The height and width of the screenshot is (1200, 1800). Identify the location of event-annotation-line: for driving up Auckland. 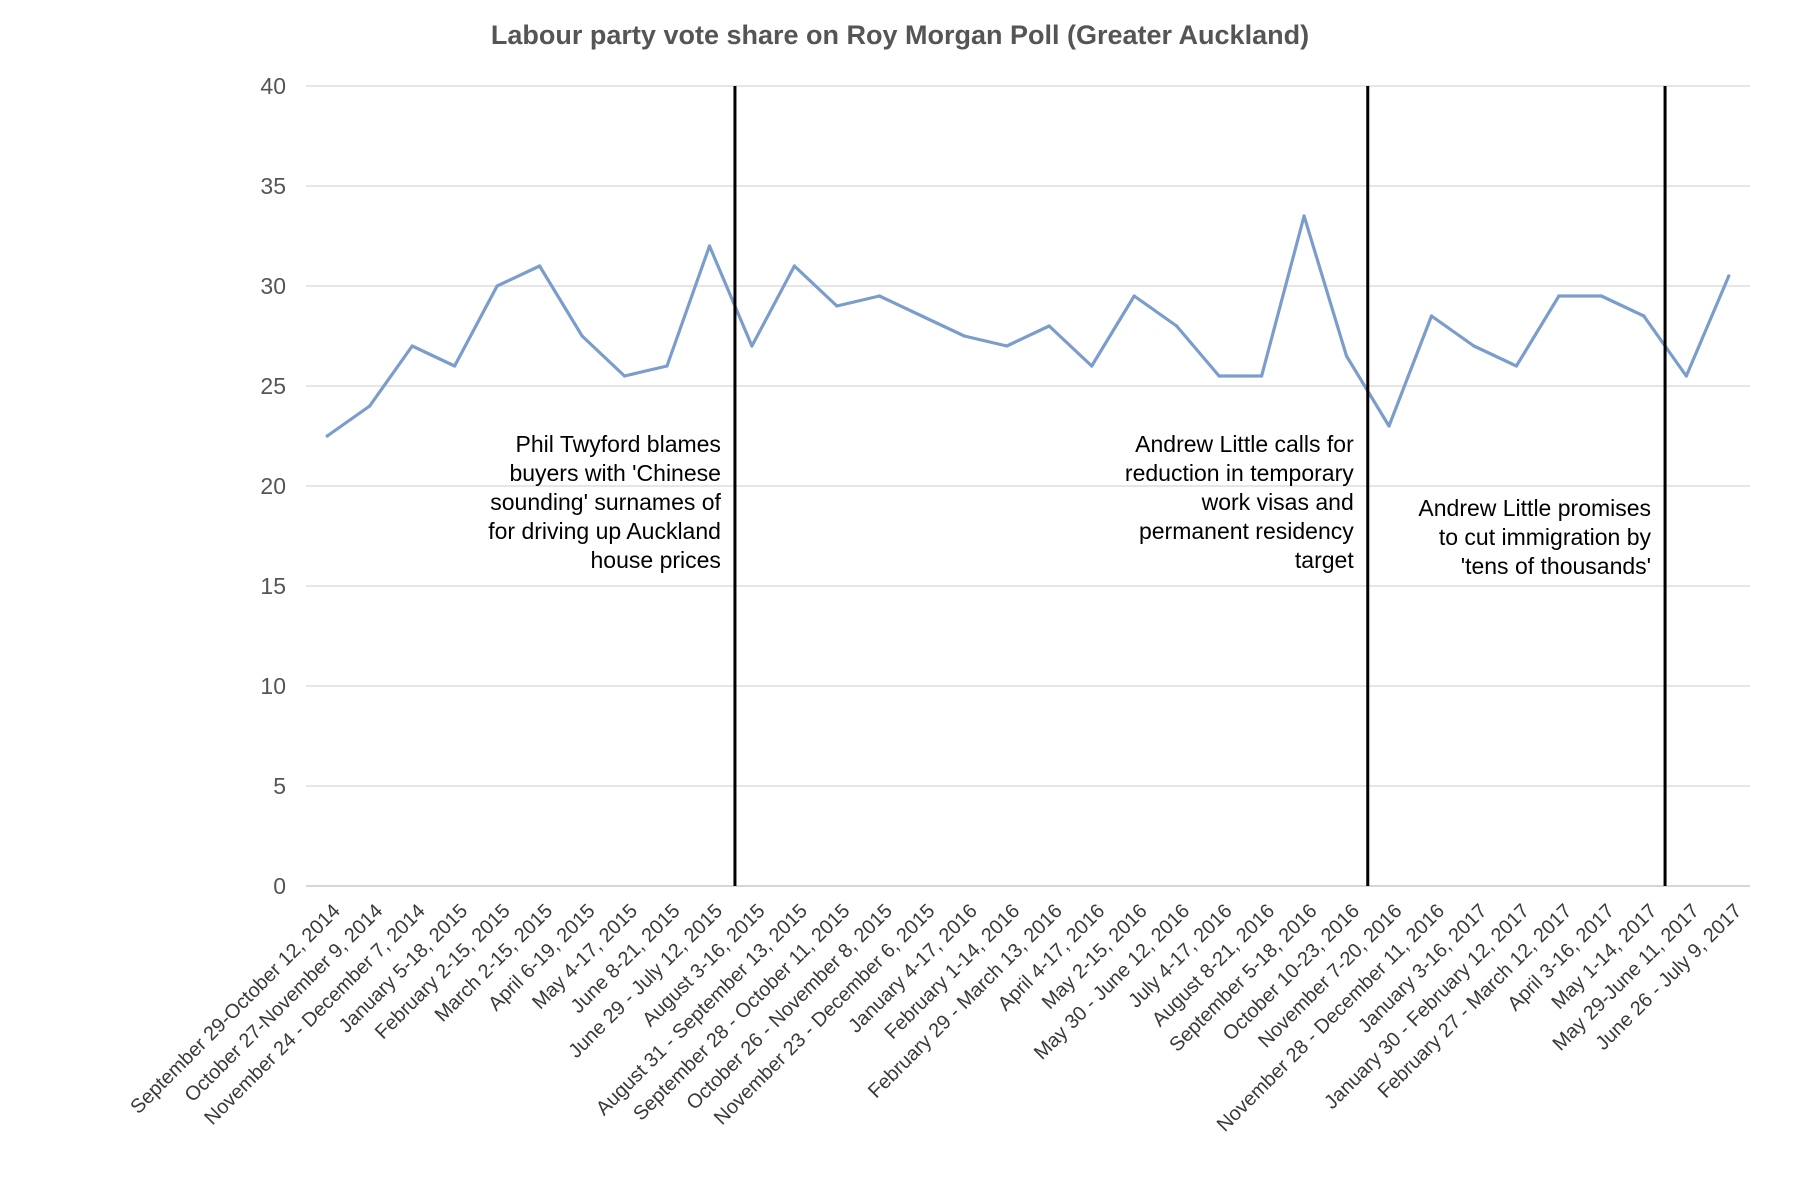
(604, 531).